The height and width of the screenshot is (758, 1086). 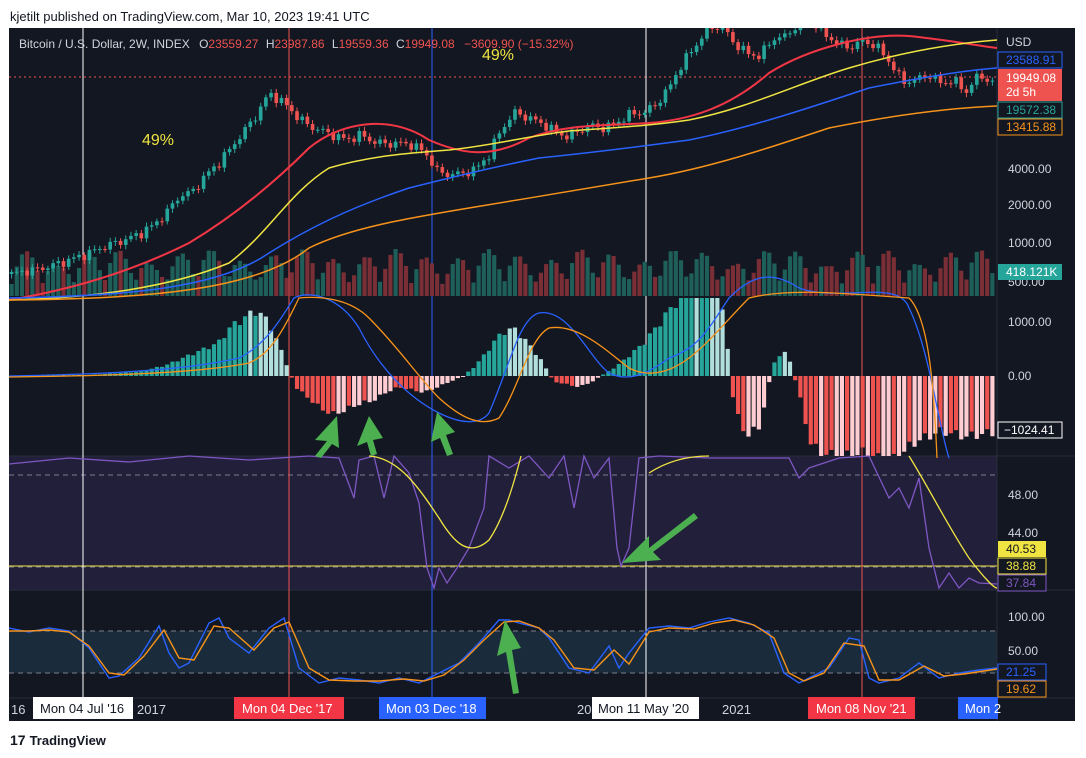 What do you see at coordinates (1021, 689) in the screenshot?
I see `stoch-badge-orange-text: 19.62` at bounding box center [1021, 689].